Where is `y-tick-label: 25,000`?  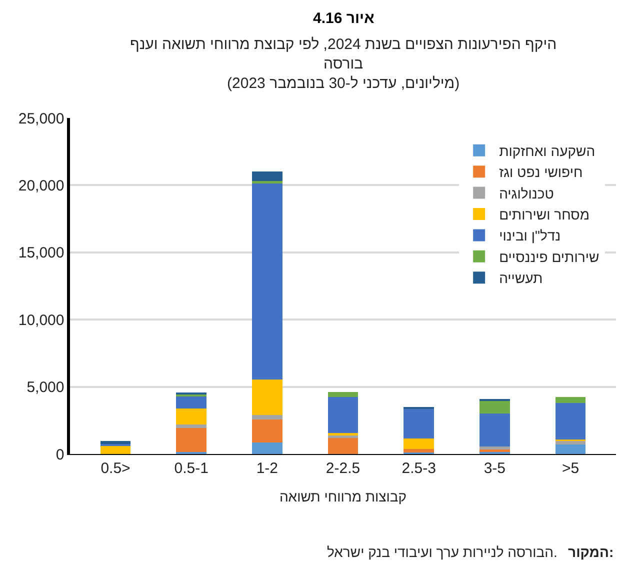 y-tick-label: 25,000 is located at coordinates (41, 119).